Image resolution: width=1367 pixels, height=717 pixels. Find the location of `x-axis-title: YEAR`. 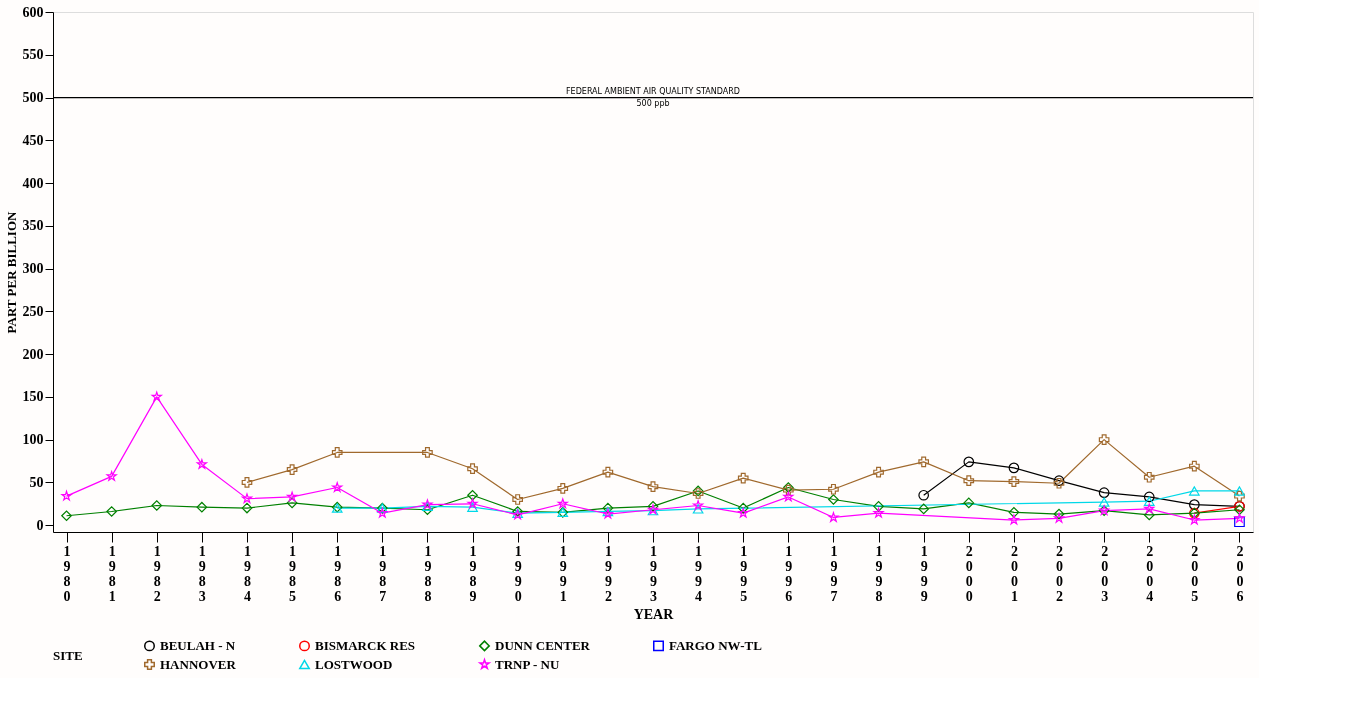

x-axis-title: YEAR is located at coordinates (654, 614).